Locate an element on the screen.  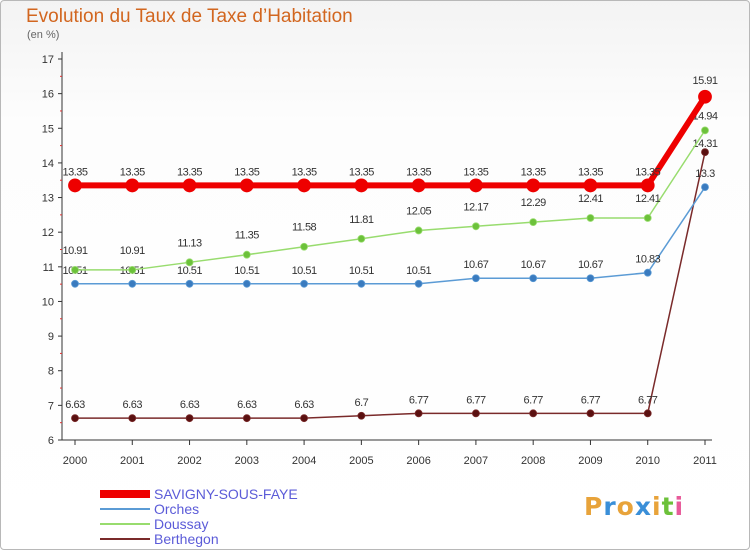
y-tick-label: 8 is located at coordinates (51, 372).